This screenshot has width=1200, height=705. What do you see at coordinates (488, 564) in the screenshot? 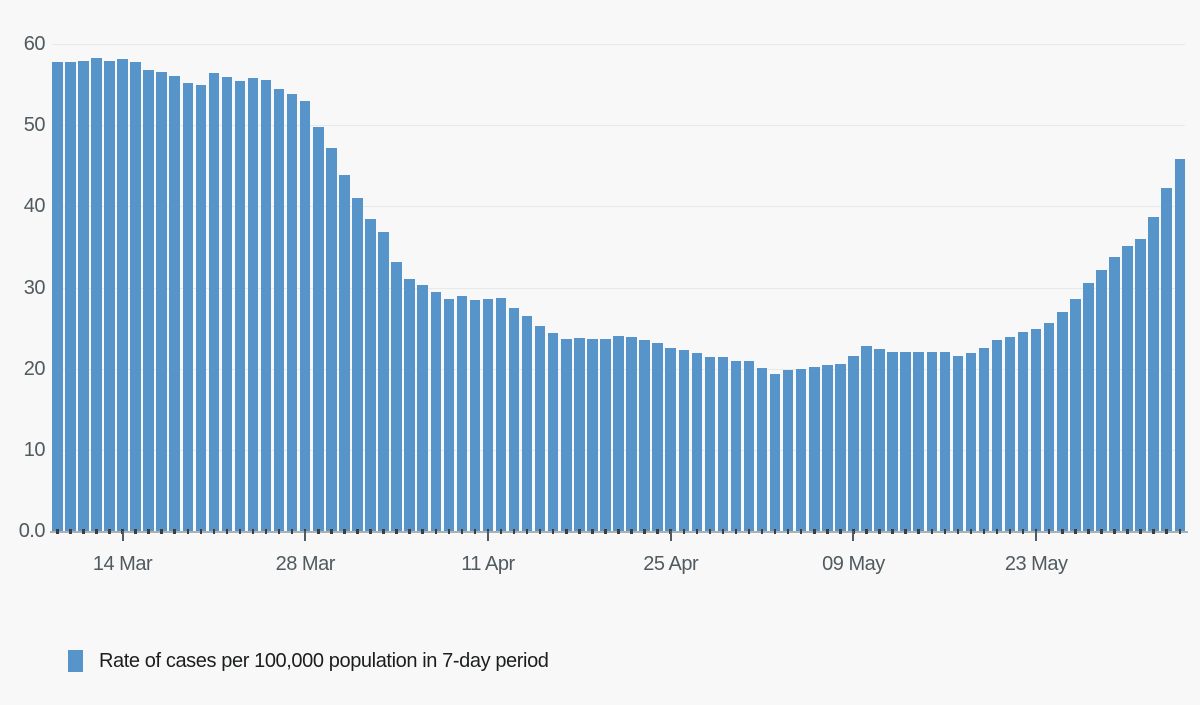
I see `x-axis-label: 11 Apr` at bounding box center [488, 564].